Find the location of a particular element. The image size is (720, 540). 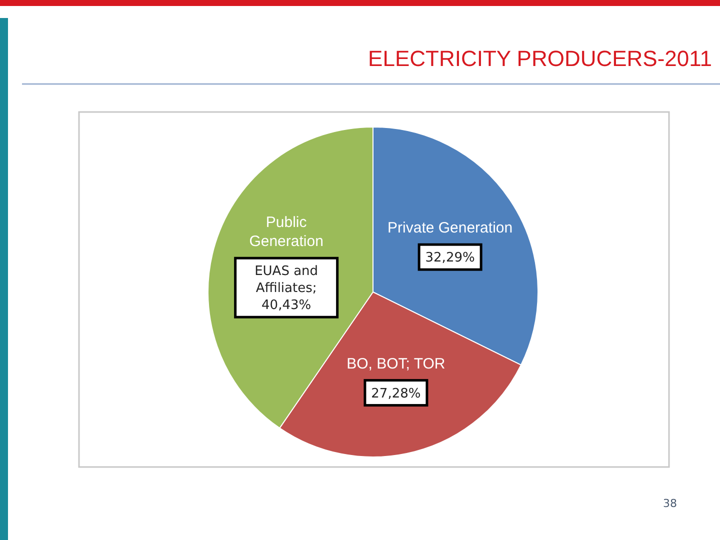

text: 38 is located at coordinates (670, 503).